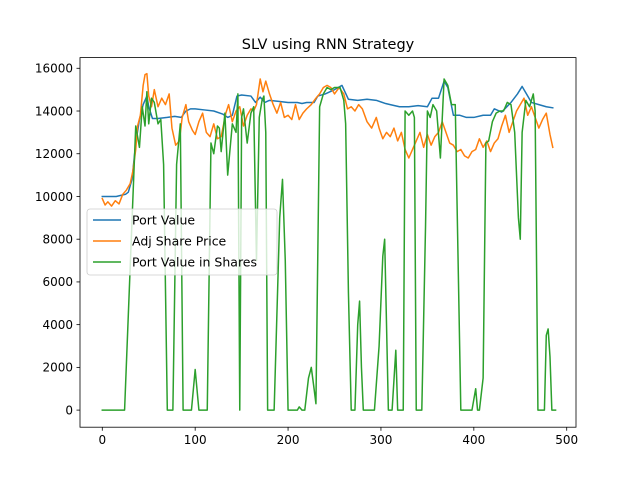 The height and width of the screenshot is (480, 640). What do you see at coordinates (69, 410) in the screenshot?
I see `y-tick-label: 0` at bounding box center [69, 410].